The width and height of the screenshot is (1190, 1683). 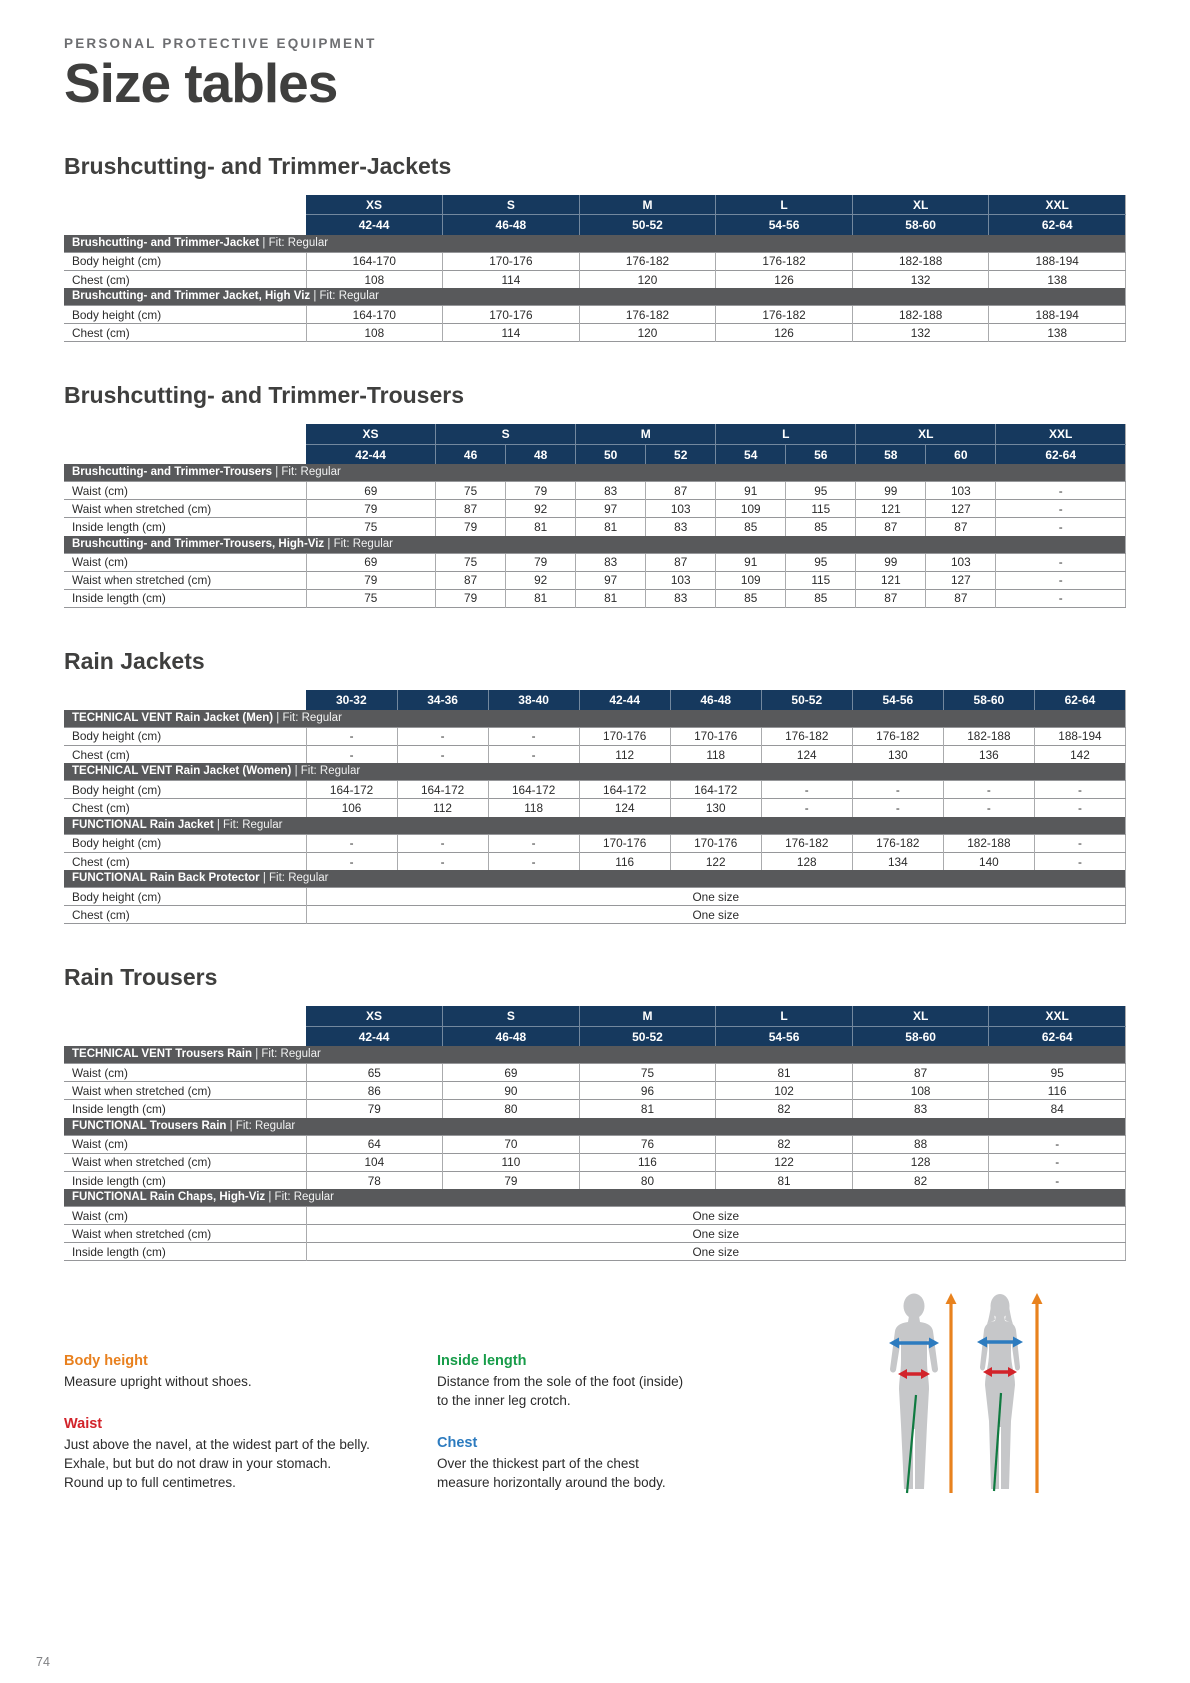 I want to click on size-cell: 88, so click(x=920, y=1144).